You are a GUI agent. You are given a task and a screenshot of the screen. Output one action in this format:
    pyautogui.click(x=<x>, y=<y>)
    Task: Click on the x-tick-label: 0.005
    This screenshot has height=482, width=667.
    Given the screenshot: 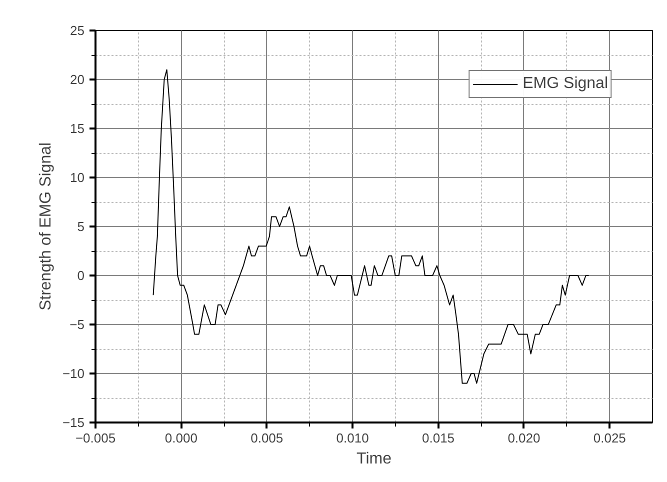 What is the action you would take?
    pyautogui.click(x=267, y=438)
    